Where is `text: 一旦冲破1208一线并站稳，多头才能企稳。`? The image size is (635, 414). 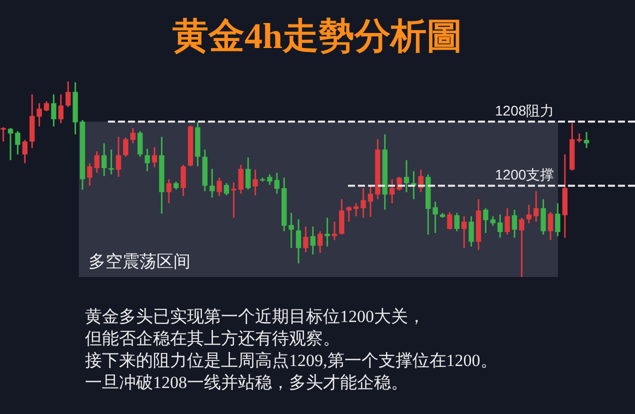
text: 一旦冲破1208一线并站稳，多头才能企稳。 is located at coordinates (246, 382).